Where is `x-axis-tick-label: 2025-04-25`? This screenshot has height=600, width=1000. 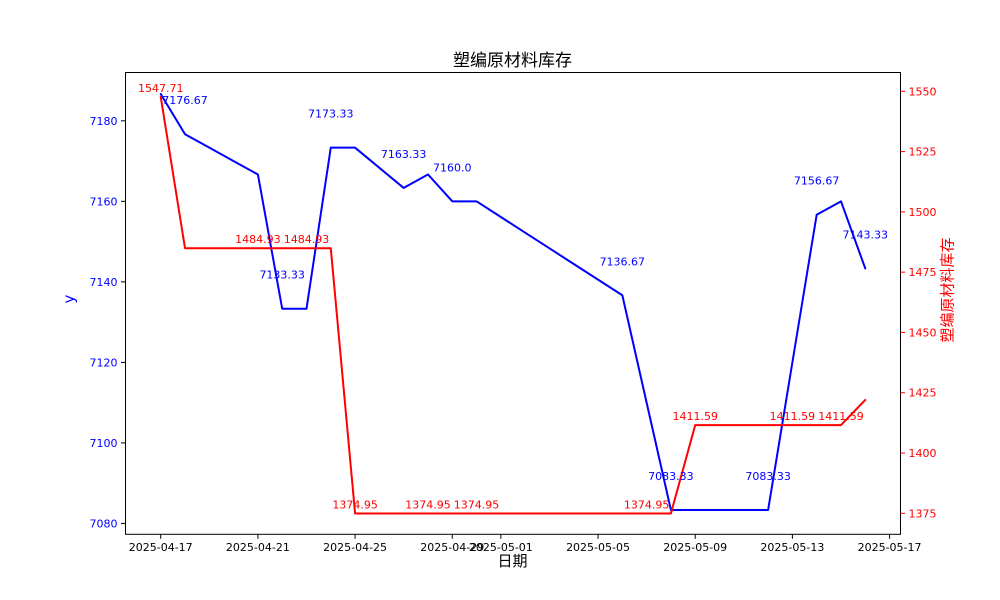
x-axis-tick-label: 2025-04-25 is located at coordinates (355, 547).